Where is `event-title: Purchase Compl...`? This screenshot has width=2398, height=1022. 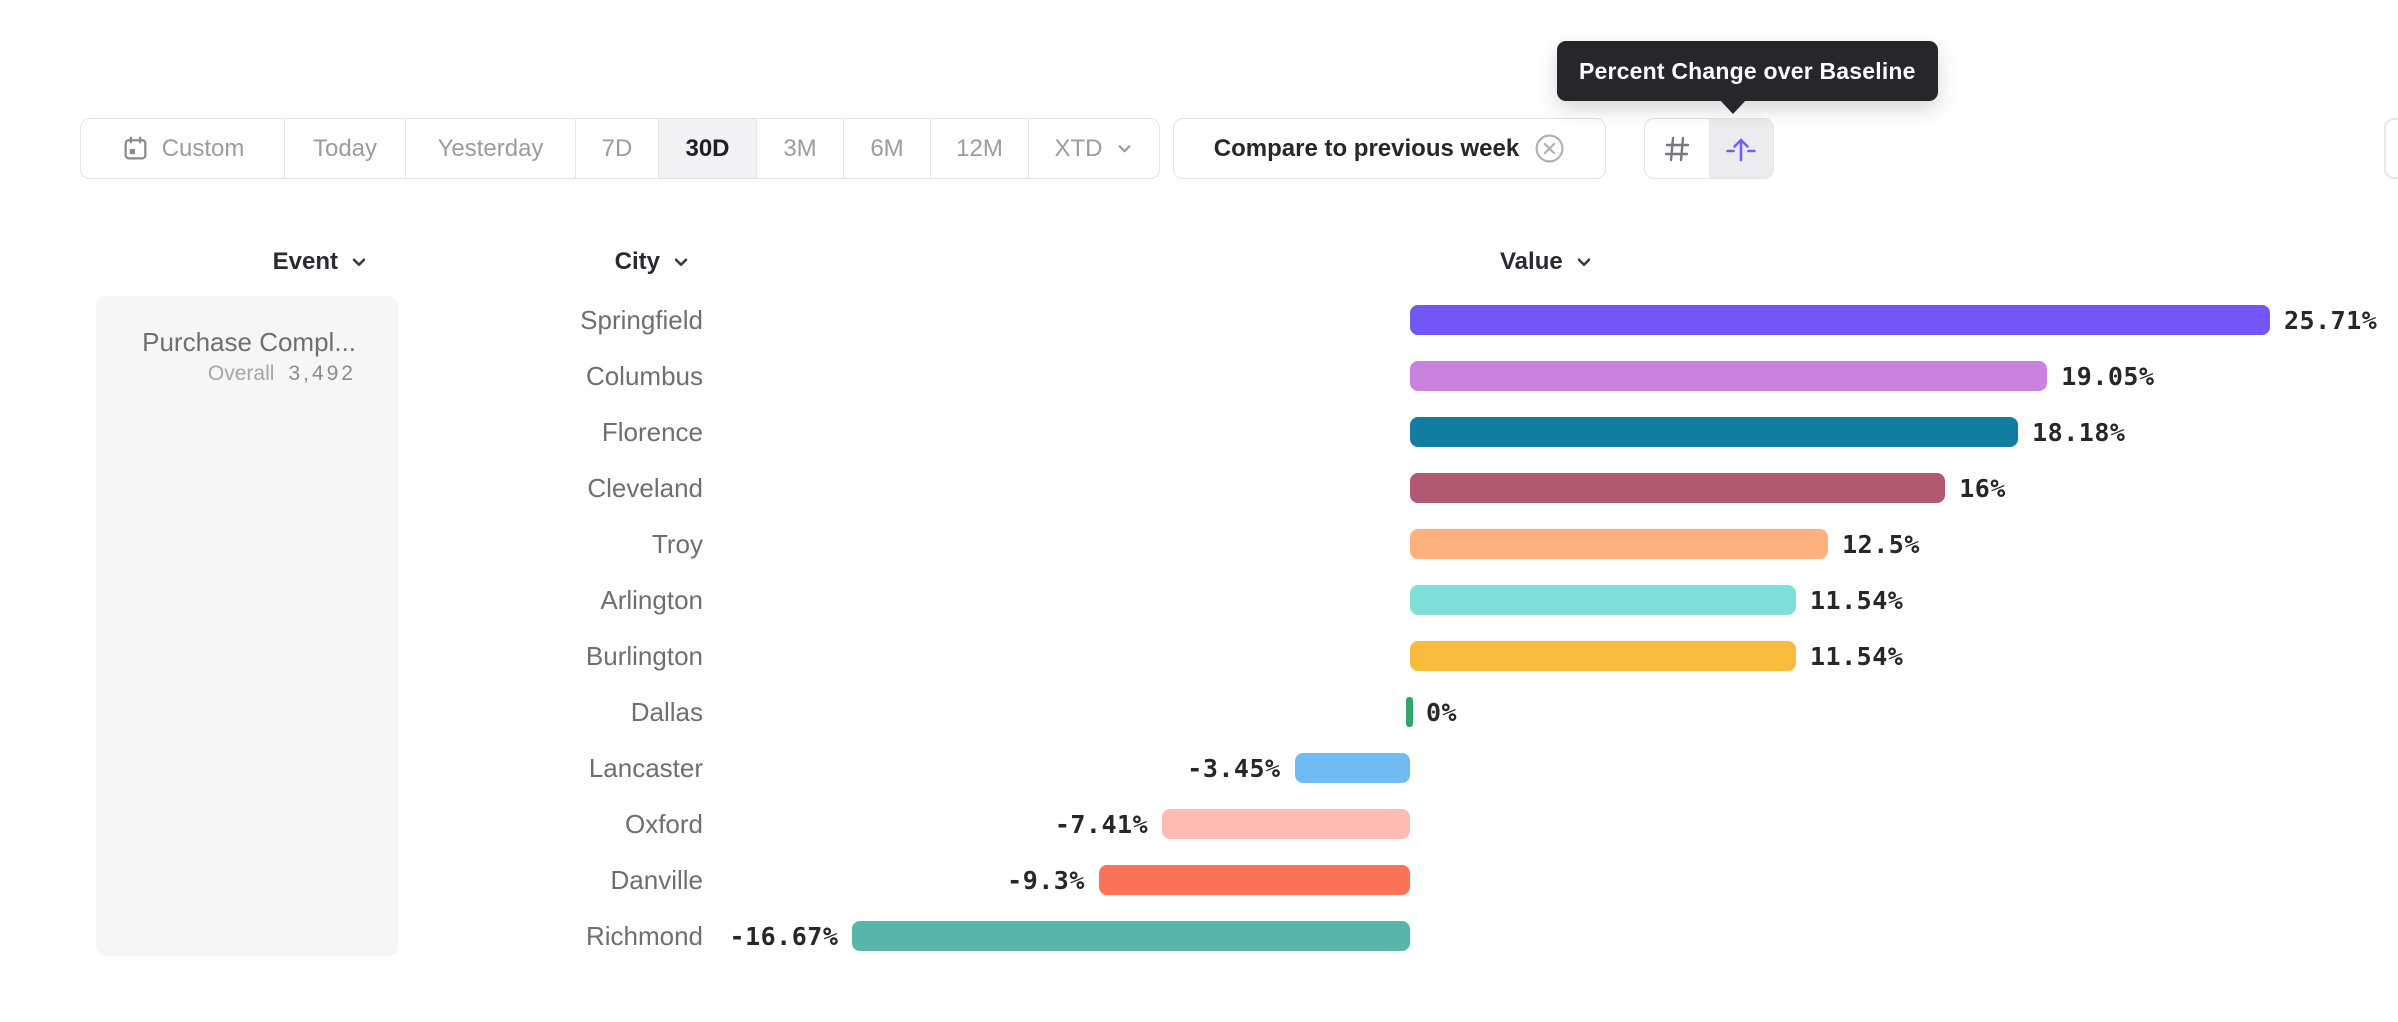
event-title: Purchase Compl... is located at coordinates (249, 342).